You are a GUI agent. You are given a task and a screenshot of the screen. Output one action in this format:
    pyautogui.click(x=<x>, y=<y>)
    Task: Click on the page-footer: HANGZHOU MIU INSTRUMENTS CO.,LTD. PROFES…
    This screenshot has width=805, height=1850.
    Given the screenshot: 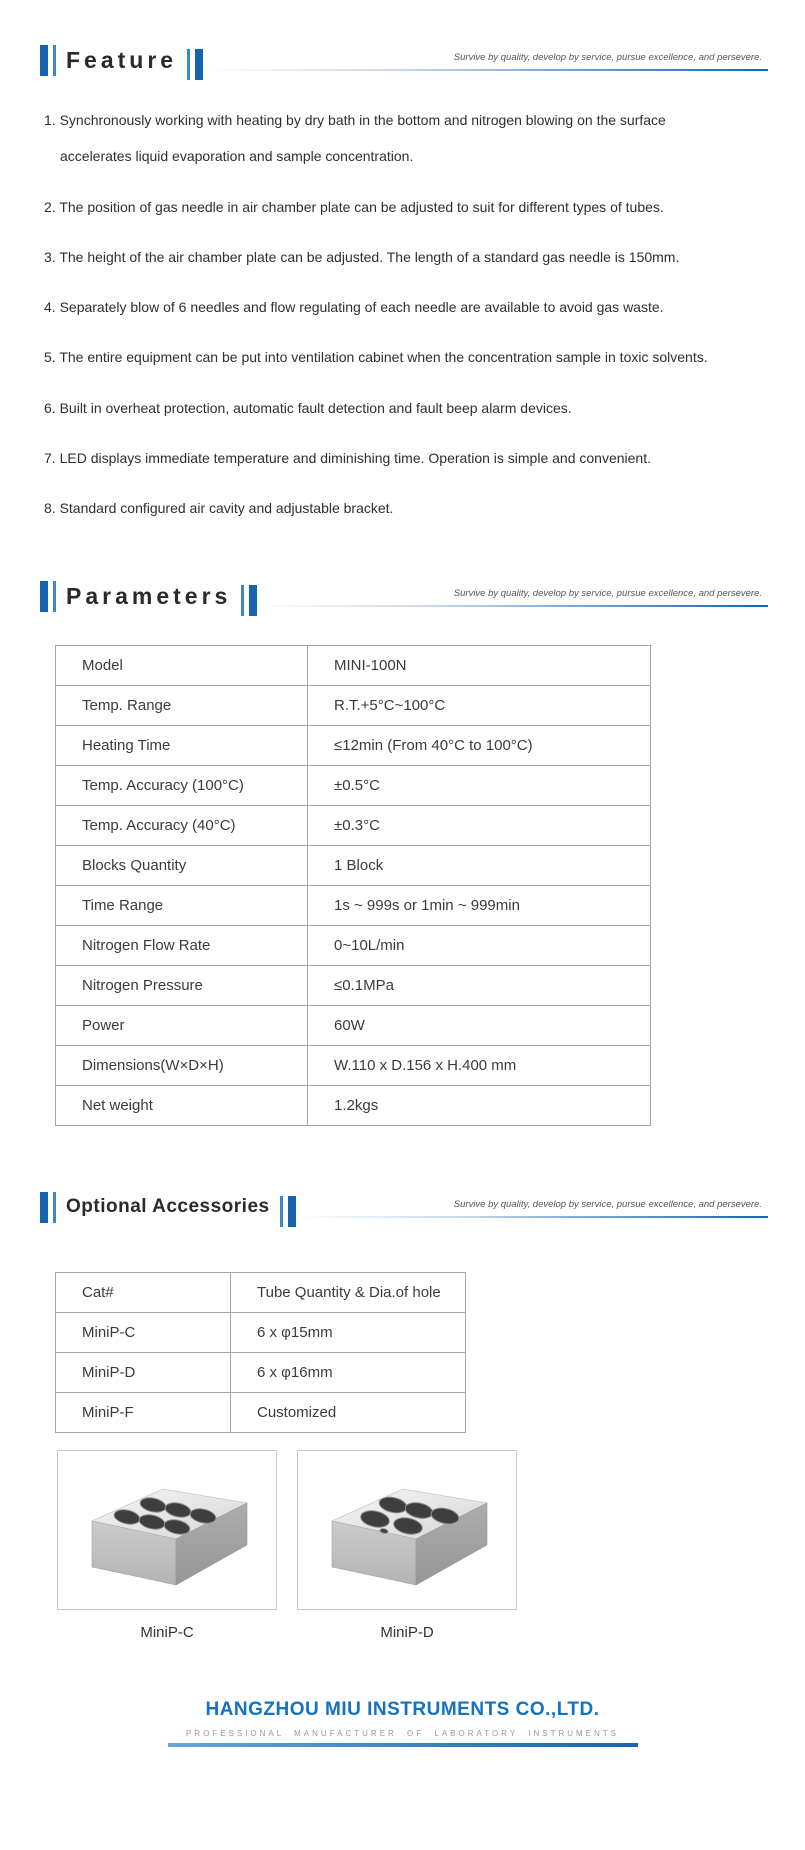 What is the action you would take?
    pyautogui.click(x=402, y=1723)
    